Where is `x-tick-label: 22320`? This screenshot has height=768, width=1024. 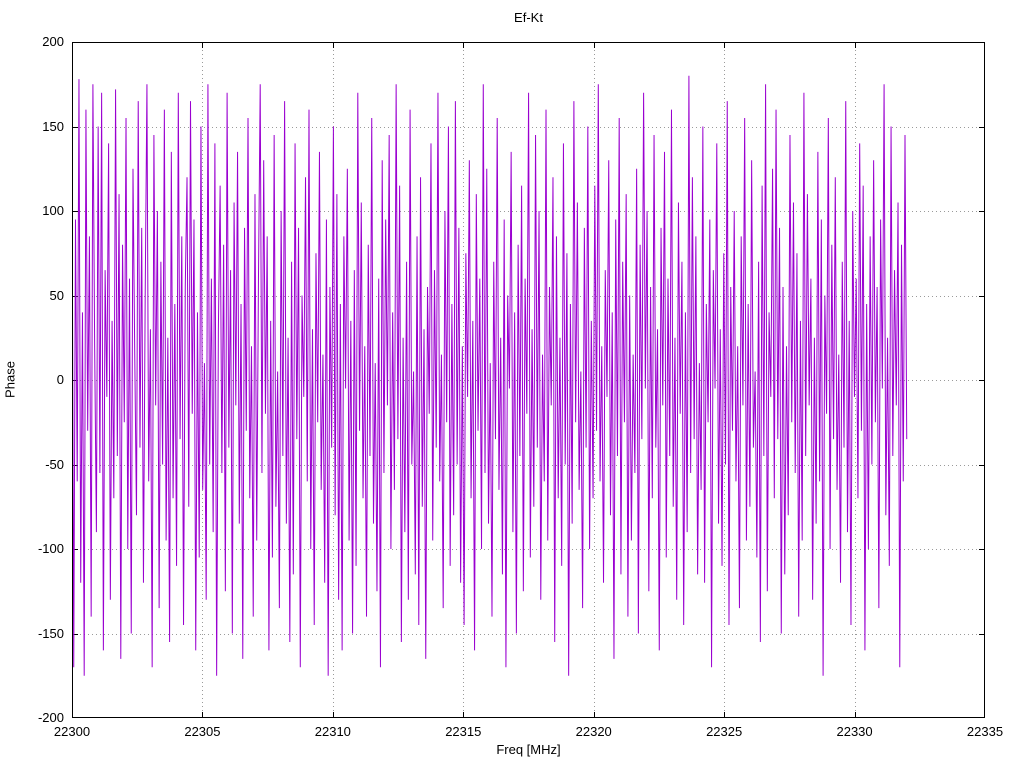
x-tick-label: 22320 is located at coordinates (593, 731).